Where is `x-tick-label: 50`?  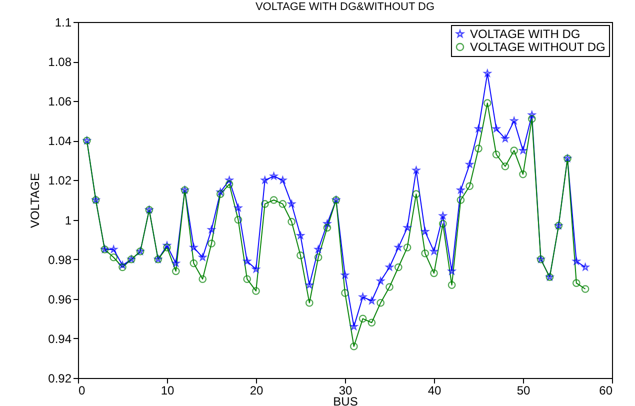 x-tick-label: 50 is located at coordinates (523, 391).